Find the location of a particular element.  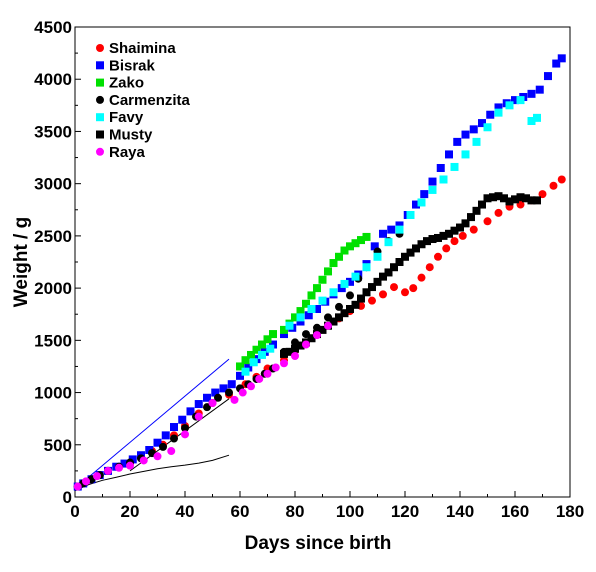

series-raya is located at coordinates (202, 406).